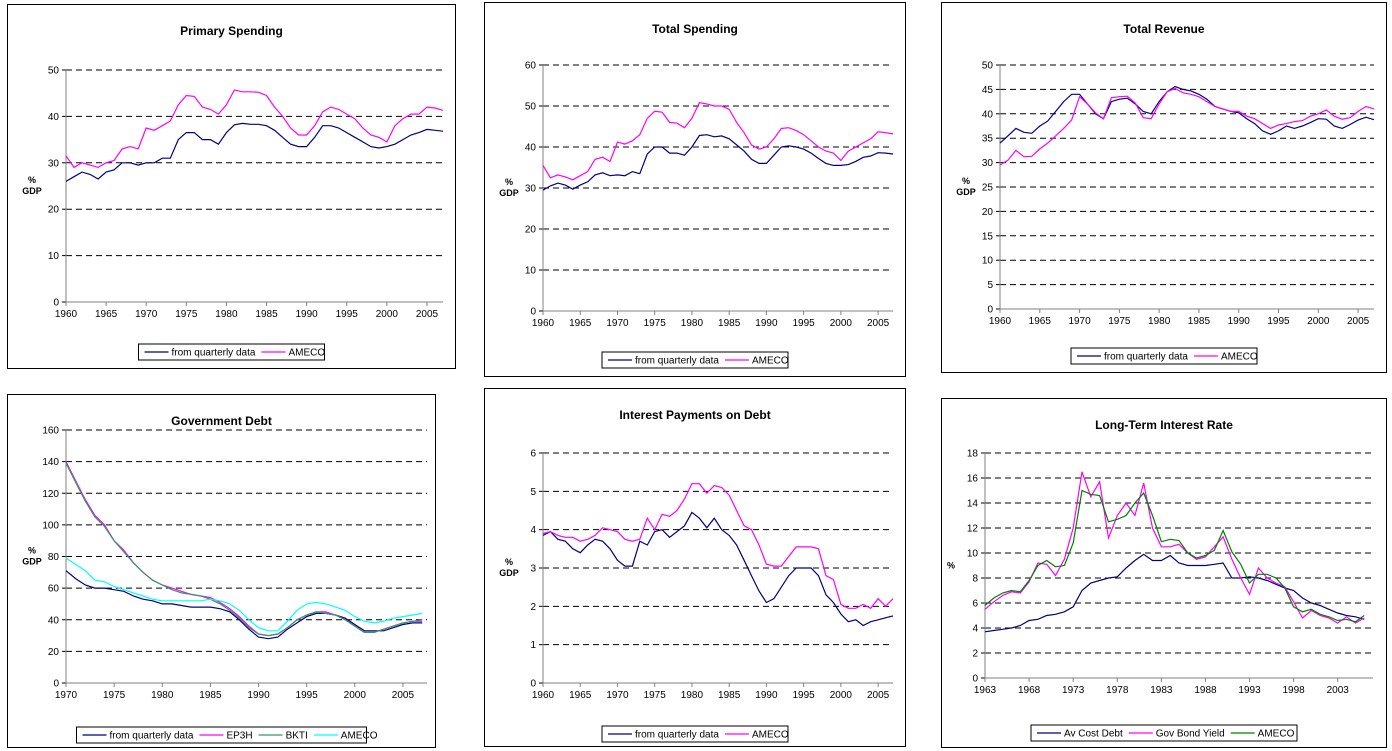 The height and width of the screenshot is (751, 1392). Describe the element at coordinates (1163, 29) in the screenshot. I see `chart-title: Total Revenue` at that location.